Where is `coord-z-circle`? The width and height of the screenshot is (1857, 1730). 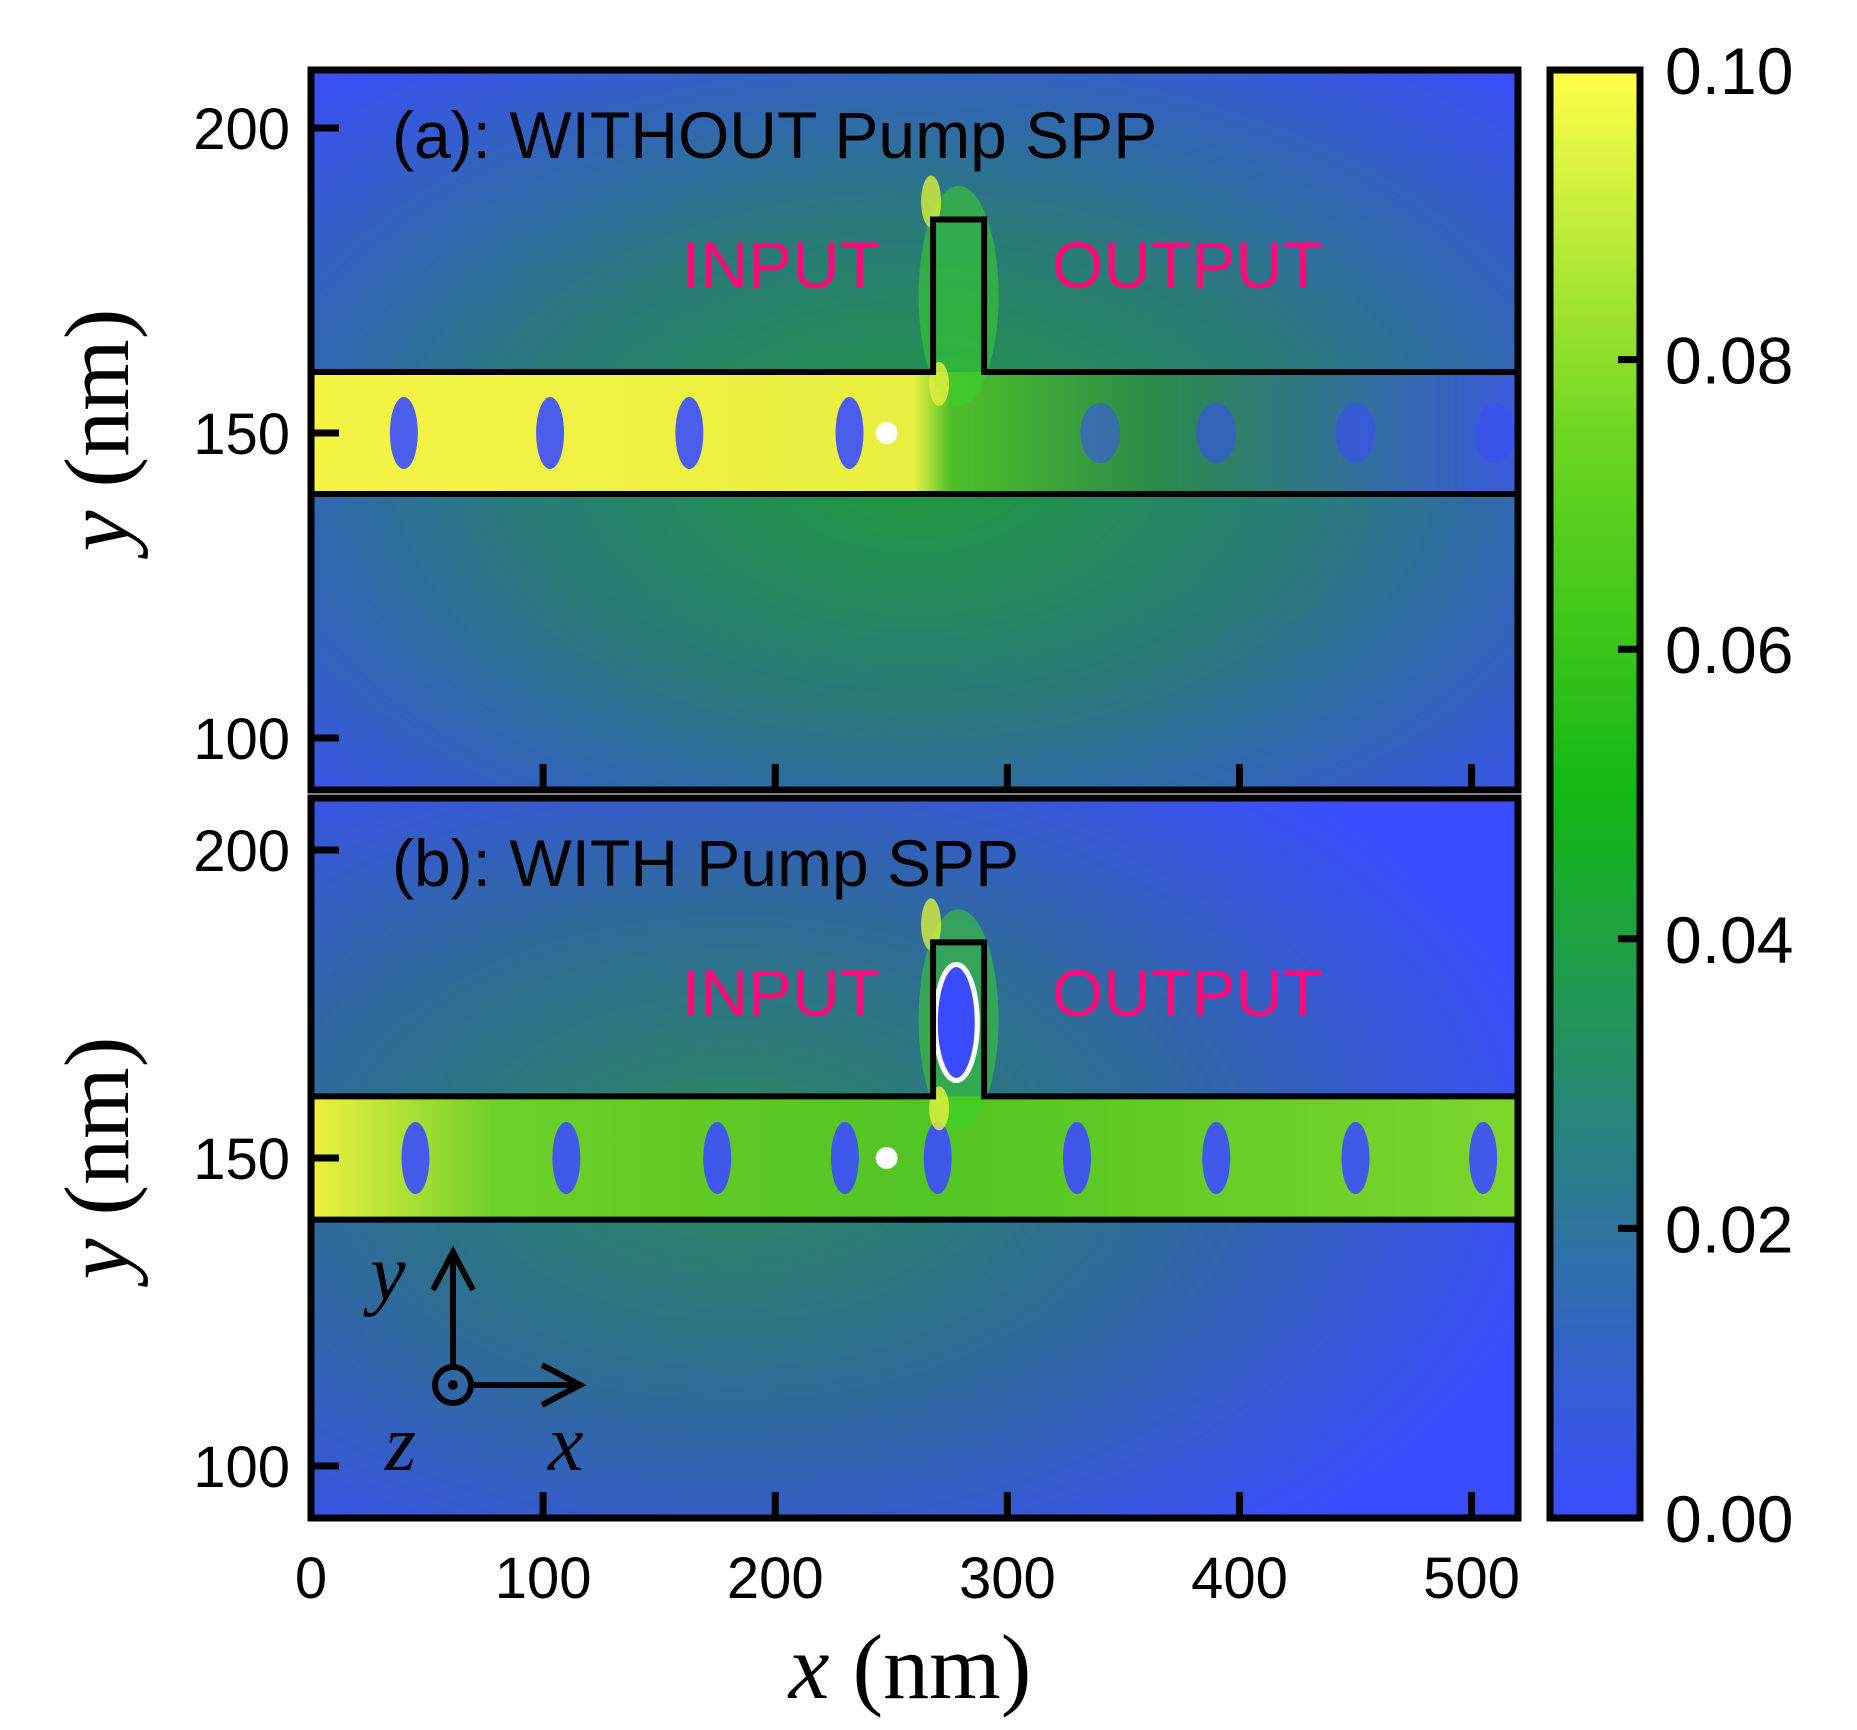
coord-z-circle is located at coordinates (453, 1385).